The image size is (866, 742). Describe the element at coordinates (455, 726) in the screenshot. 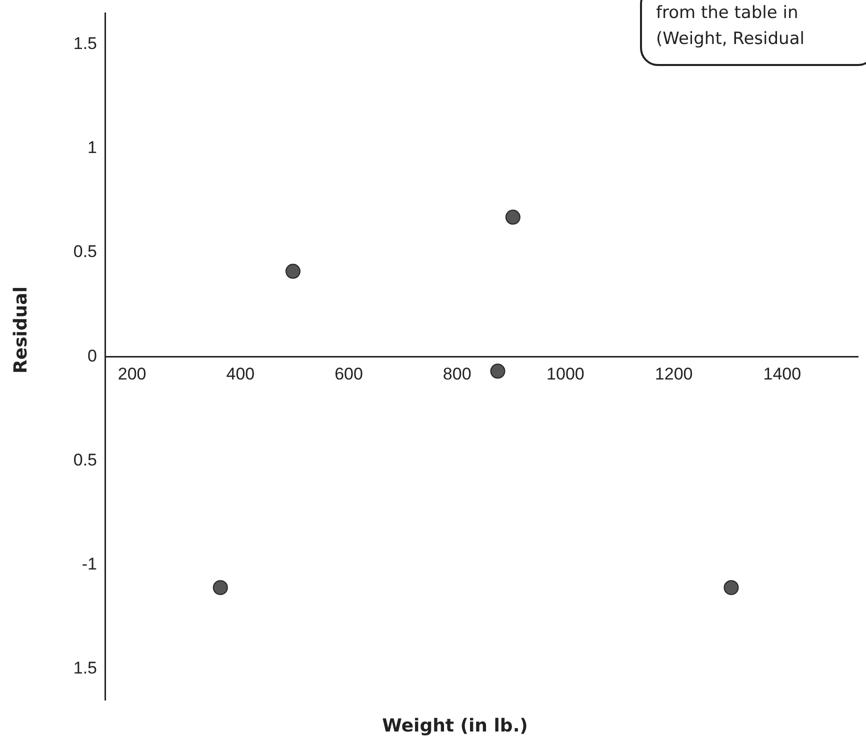

I see `x-axis-title: Weight (in lb.)` at that location.